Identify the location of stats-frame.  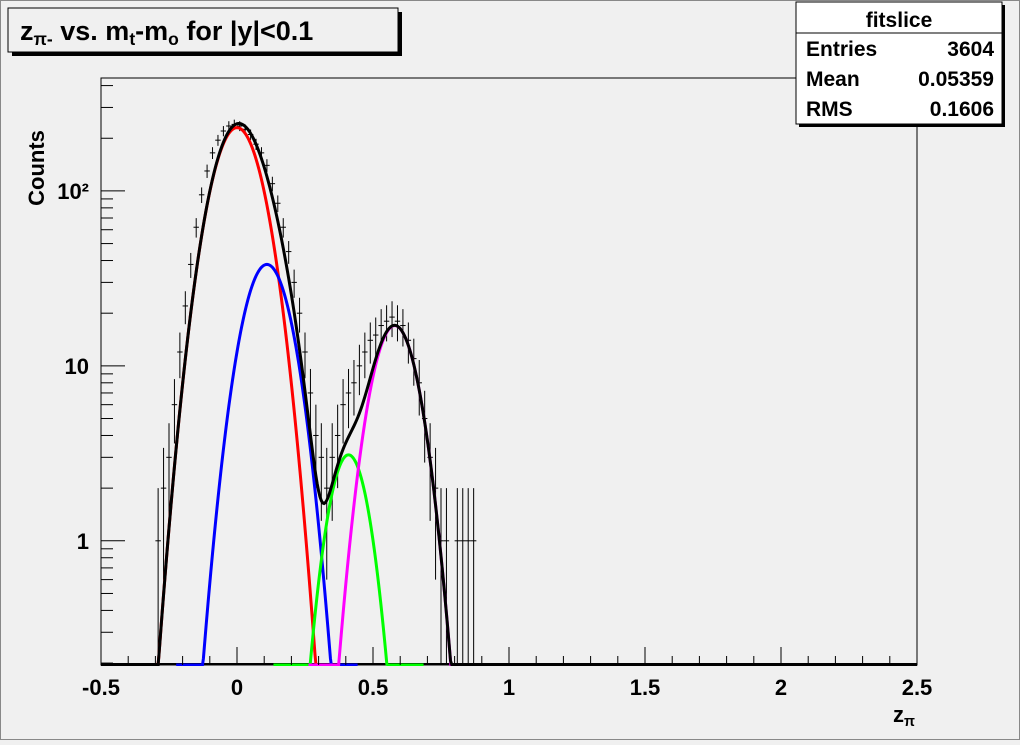
(899, 63).